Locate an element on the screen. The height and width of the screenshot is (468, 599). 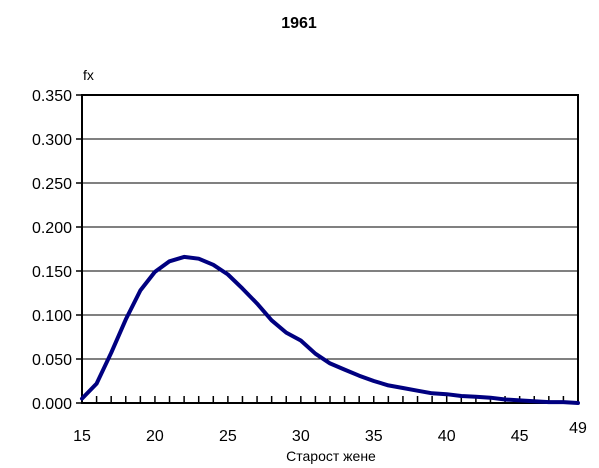
y-tick-label: 0.350 is located at coordinates (52, 96).